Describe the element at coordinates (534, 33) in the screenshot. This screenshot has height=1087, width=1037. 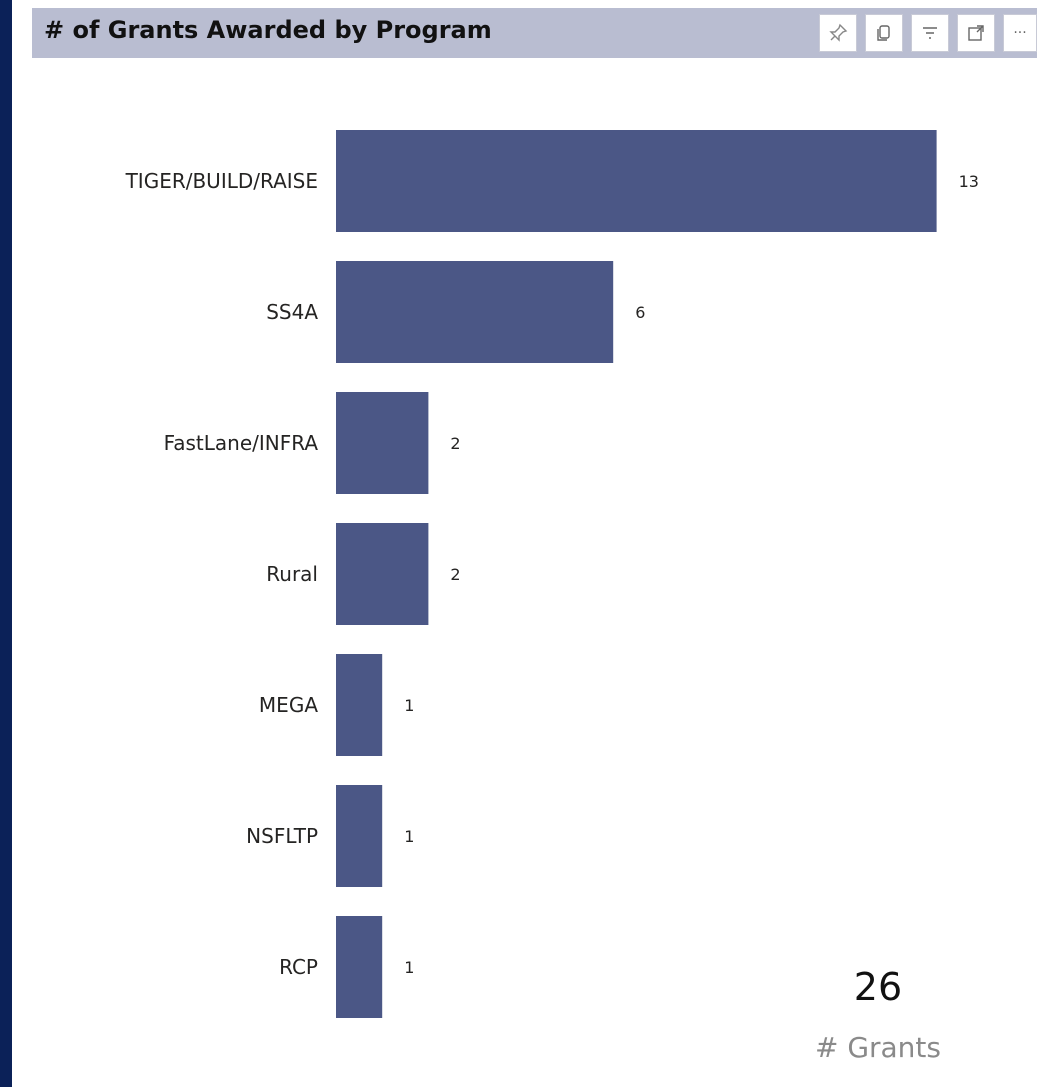
I see `visual-header: # of Grants Awarded by Program ···` at that location.